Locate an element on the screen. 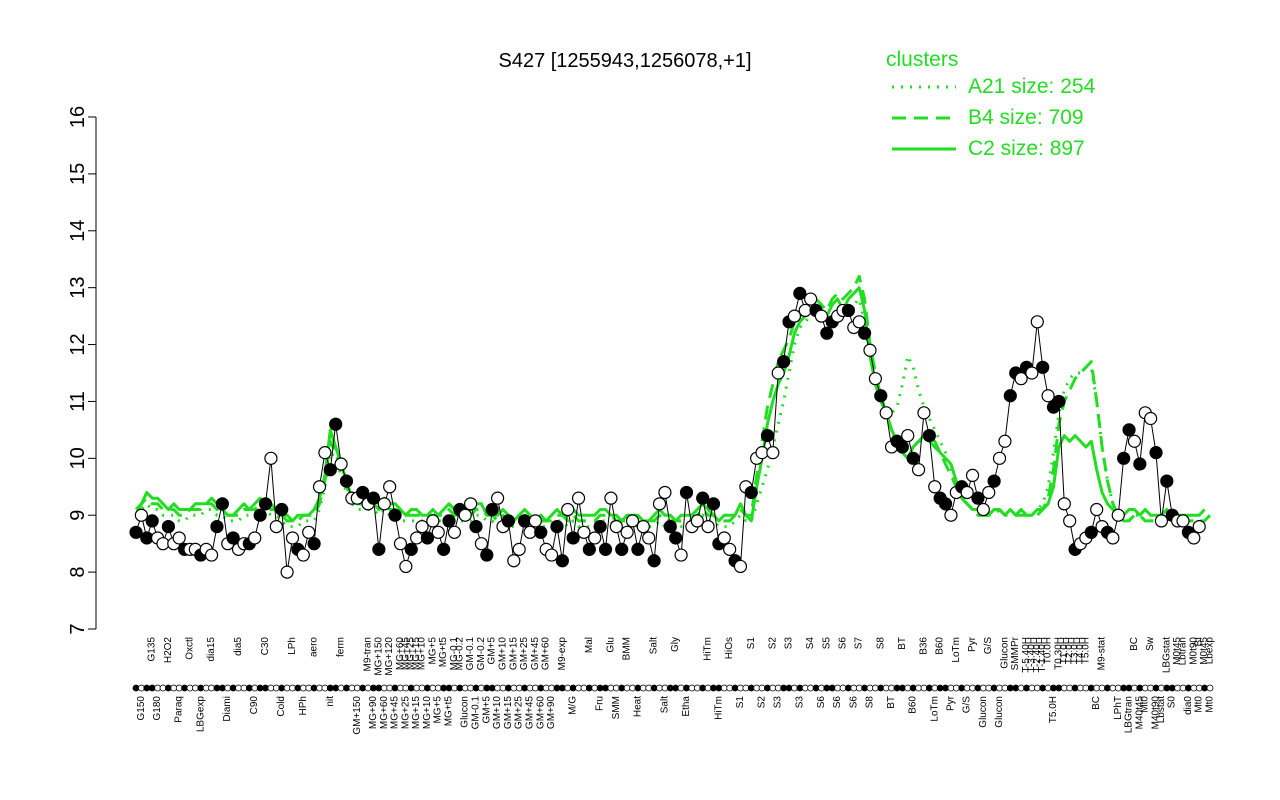 This screenshot has width=1280, height=800. x-tick-label: HPh is located at coordinates (303, 705).